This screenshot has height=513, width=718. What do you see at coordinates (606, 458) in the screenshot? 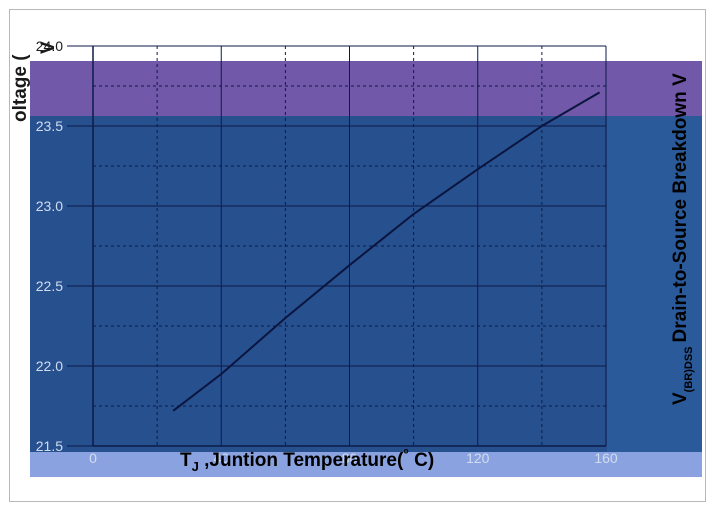
I see `x-tick-label: 160` at bounding box center [606, 458].